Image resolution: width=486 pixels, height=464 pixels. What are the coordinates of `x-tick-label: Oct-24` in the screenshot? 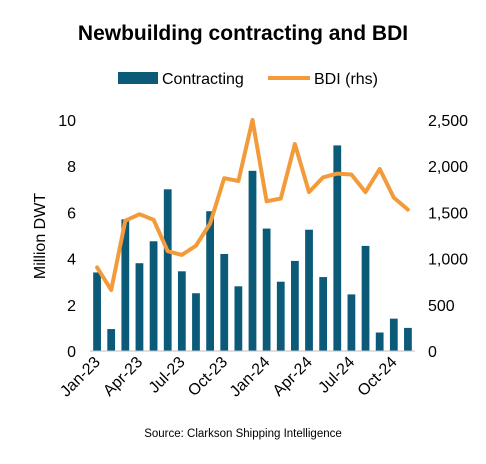 It's located at (378, 377).